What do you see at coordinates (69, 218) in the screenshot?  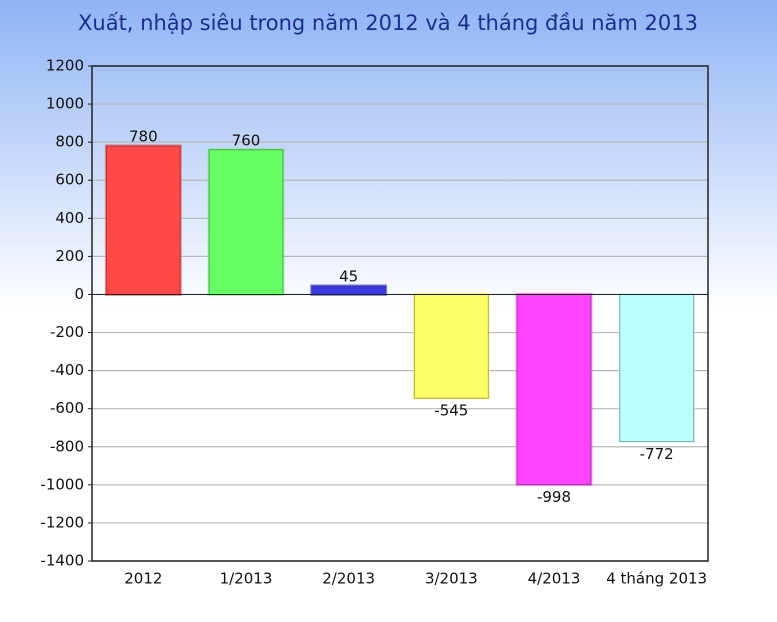 I see `y-tick-label: 400` at bounding box center [69, 218].